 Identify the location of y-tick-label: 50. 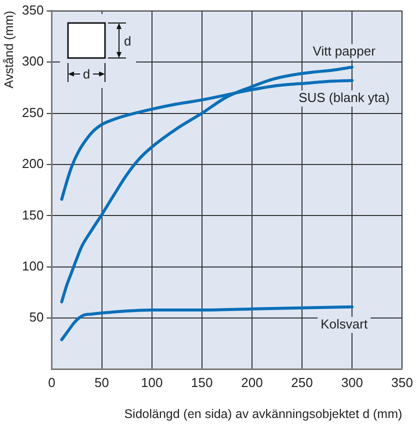
(36, 317).